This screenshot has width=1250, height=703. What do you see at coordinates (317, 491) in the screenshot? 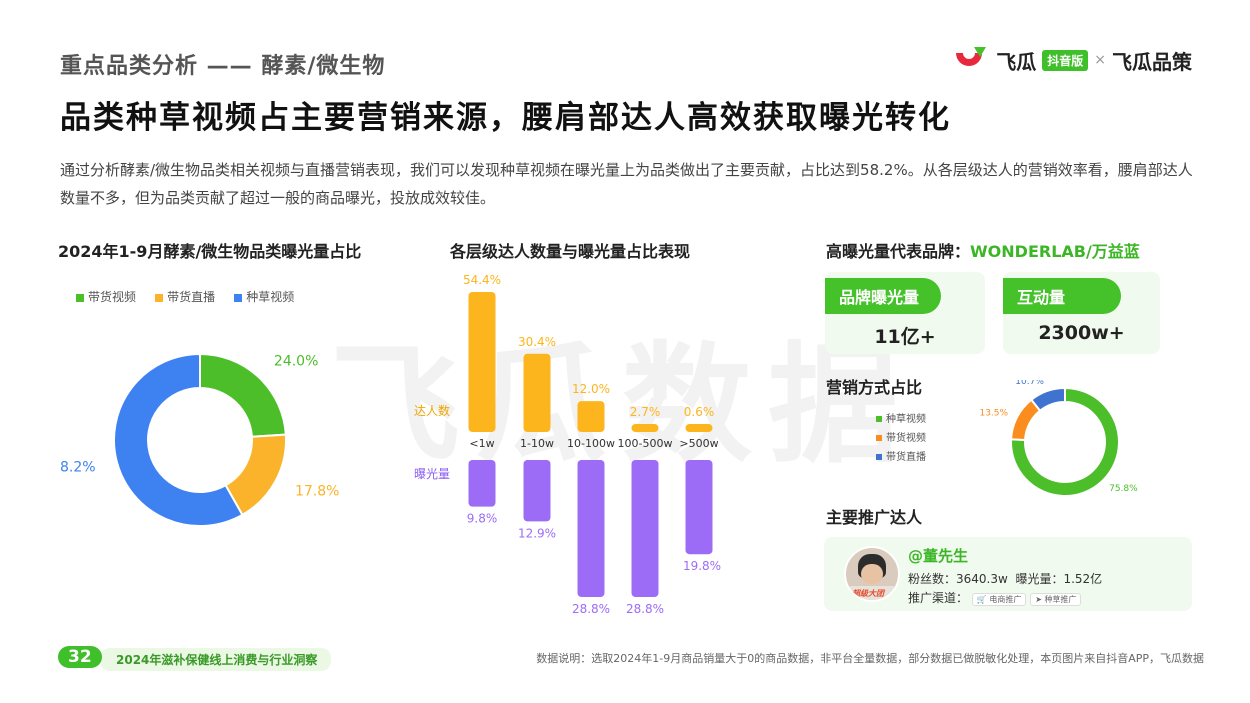
I see `exposure-slice-label: 17.8%` at bounding box center [317, 491].